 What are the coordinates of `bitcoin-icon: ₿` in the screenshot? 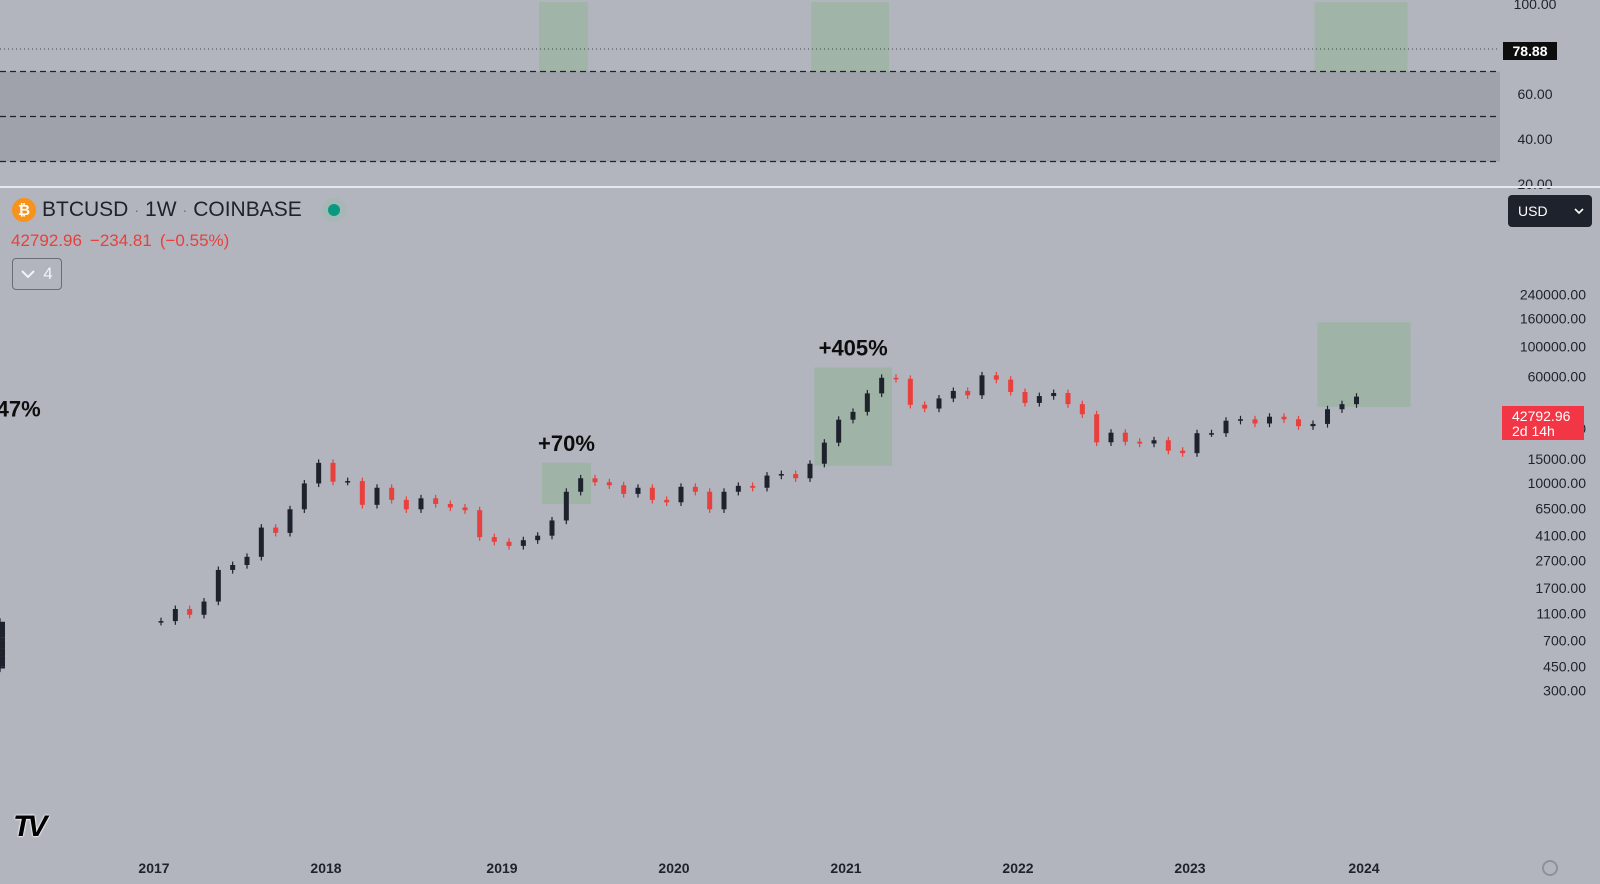 It's located at (24, 210).